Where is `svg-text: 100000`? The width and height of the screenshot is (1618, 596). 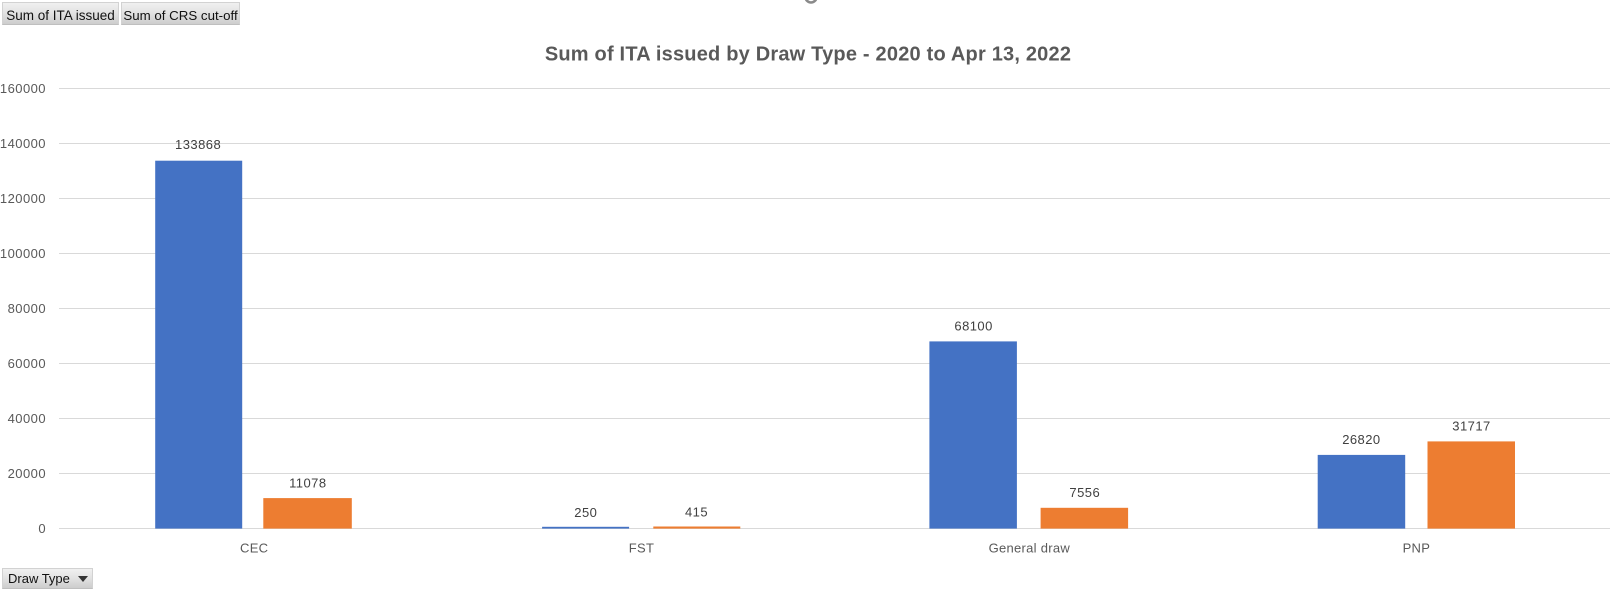 svg-text: 100000 is located at coordinates (23, 253).